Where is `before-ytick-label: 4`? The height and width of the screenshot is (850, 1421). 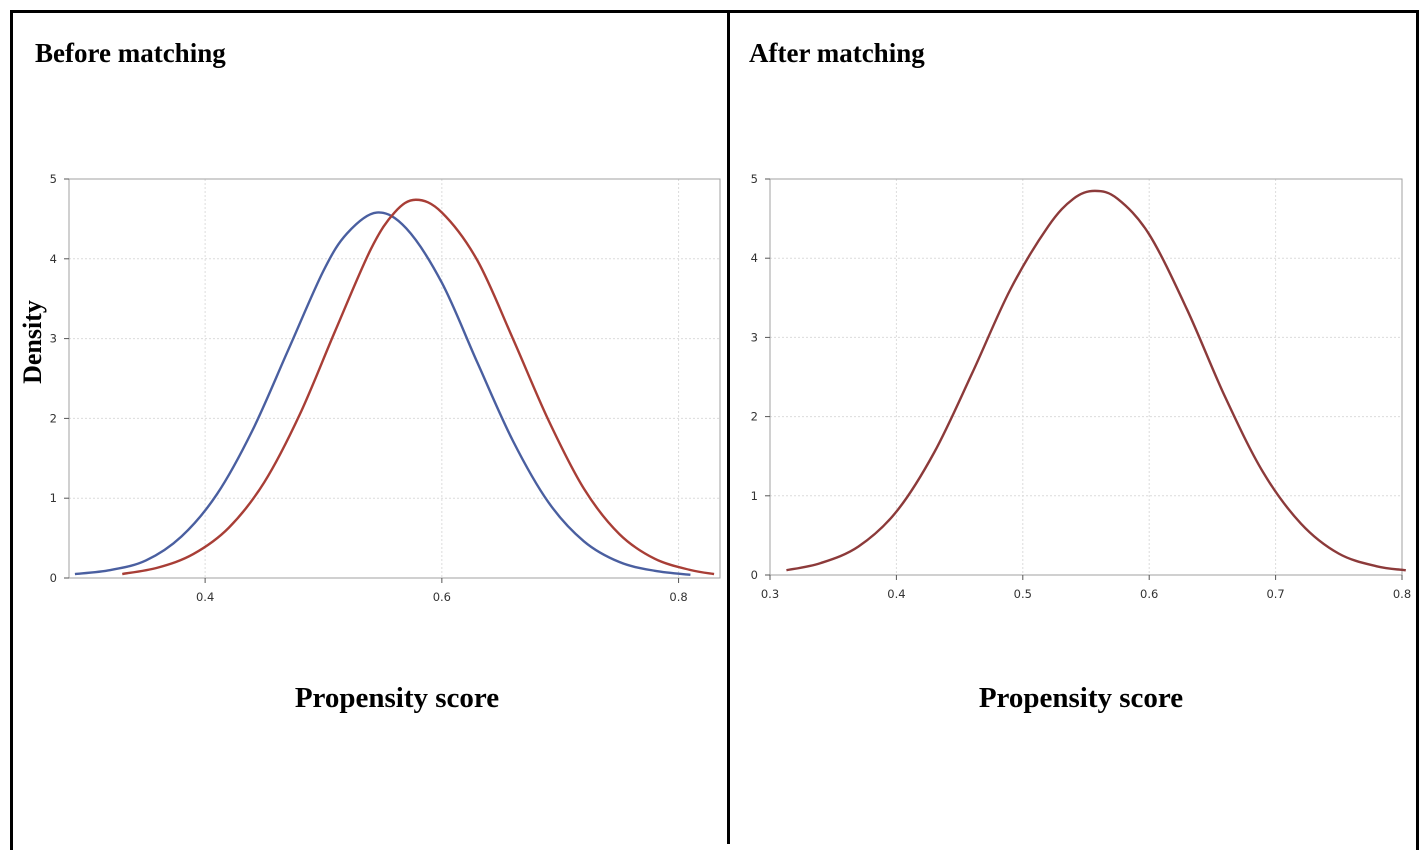 before-ytick-label: 4 is located at coordinates (53, 259).